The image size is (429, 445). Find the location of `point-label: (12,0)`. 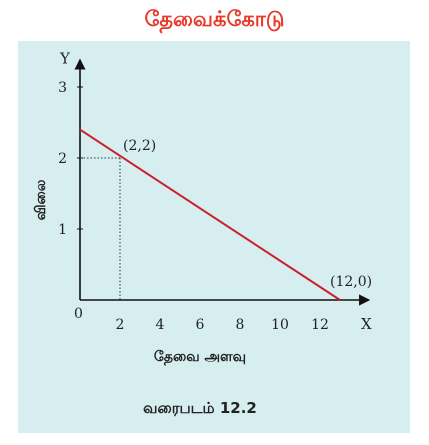

point-label: (12,0) is located at coordinates (351, 282).